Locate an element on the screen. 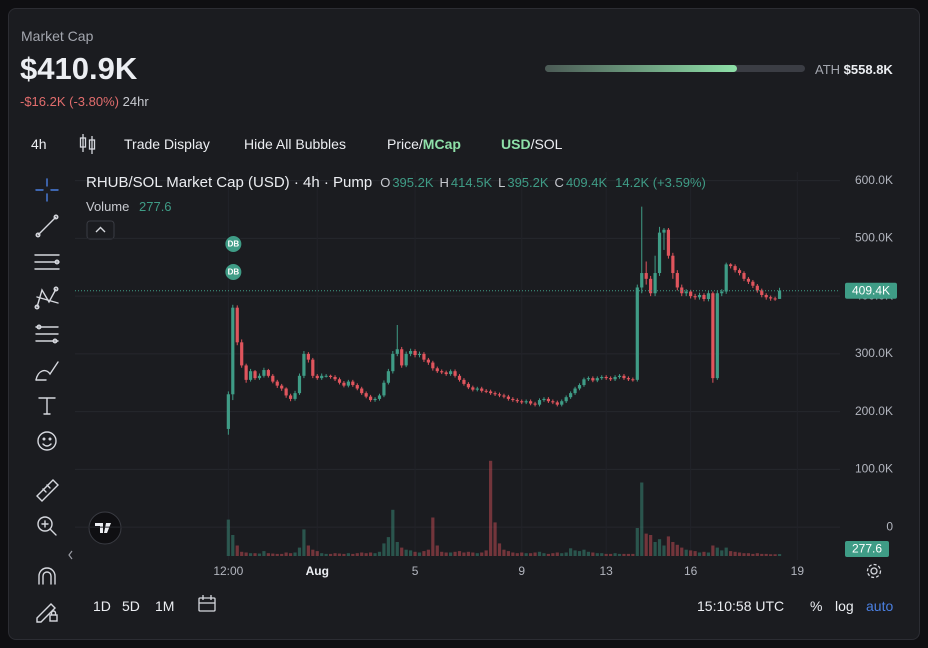 The height and width of the screenshot is (648, 928). y-tick-label: 200.0K is located at coordinates (874, 411).